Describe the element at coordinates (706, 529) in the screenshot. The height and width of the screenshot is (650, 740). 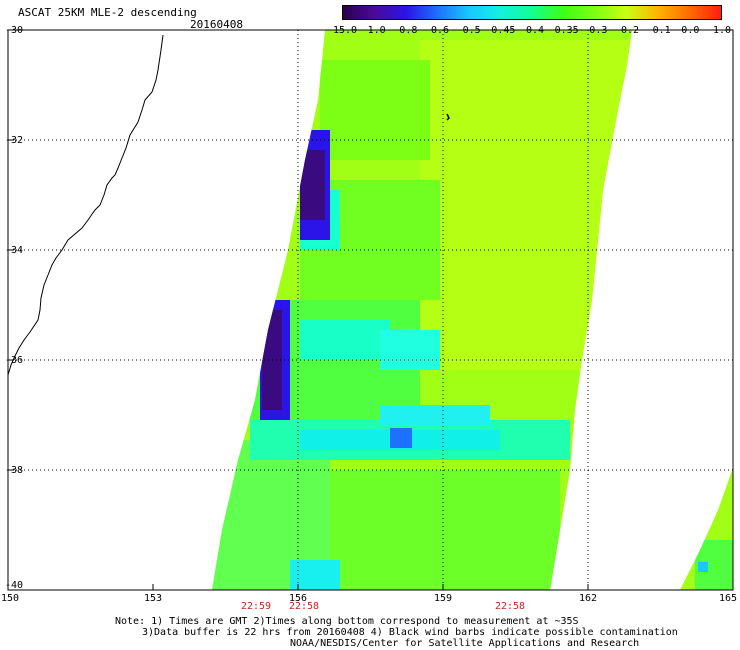
I see `swath-east` at that location.